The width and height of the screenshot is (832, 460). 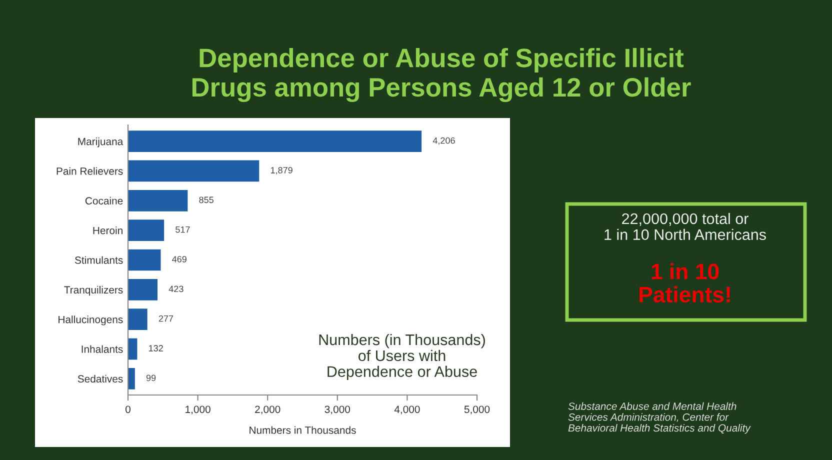 I want to click on data-label: 855, so click(x=206, y=200).